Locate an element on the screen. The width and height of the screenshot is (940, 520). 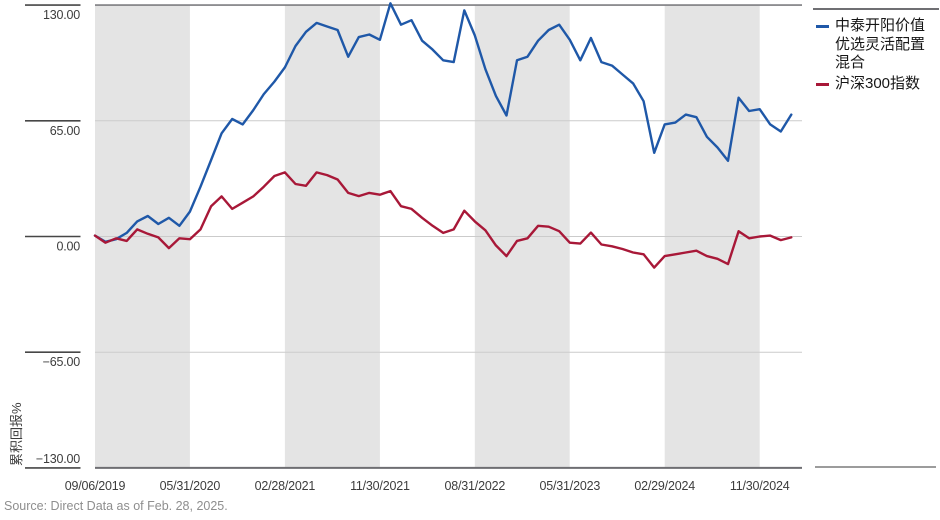
legend-item-fund: 中泰开阳价值优选灵活配置混合 is located at coordinates (876, 45).